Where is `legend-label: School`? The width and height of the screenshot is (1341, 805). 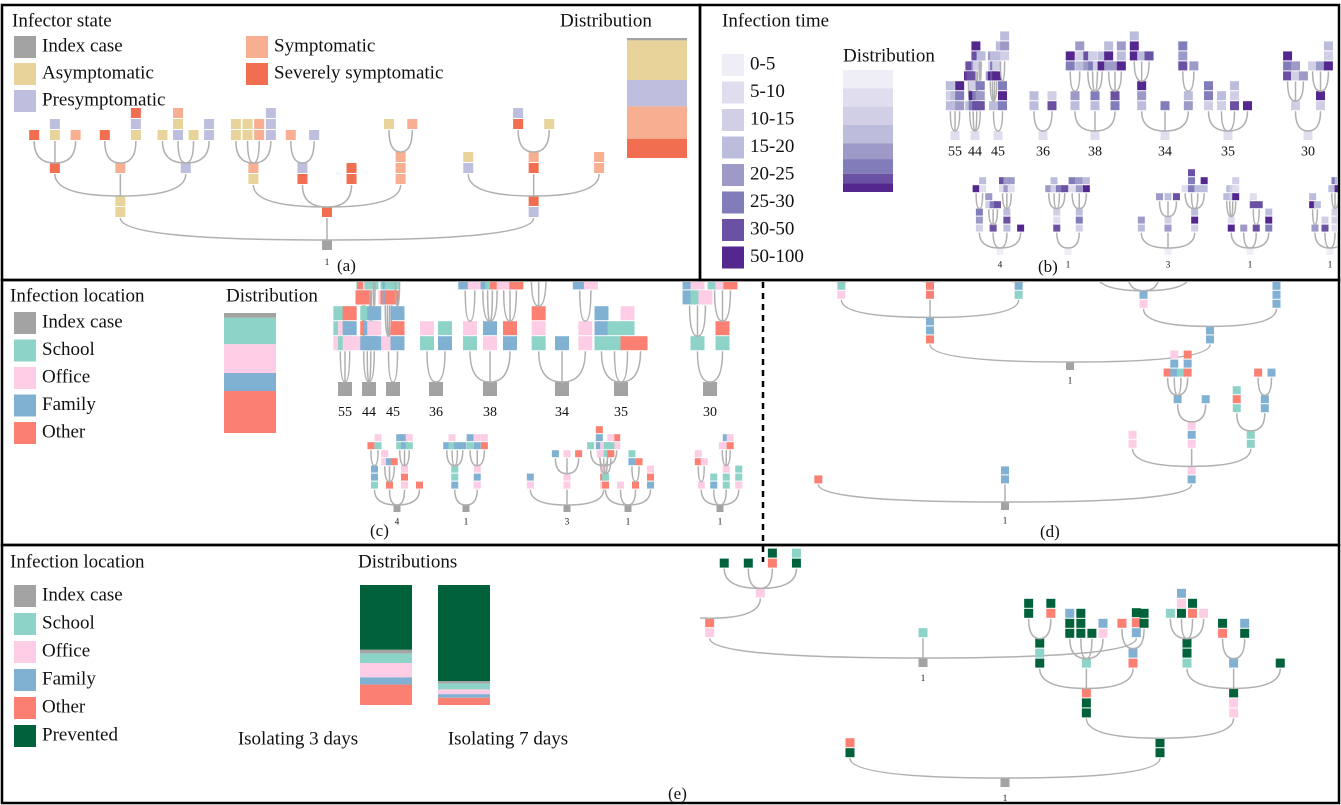 legend-label: School is located at coordinates (68, 349).